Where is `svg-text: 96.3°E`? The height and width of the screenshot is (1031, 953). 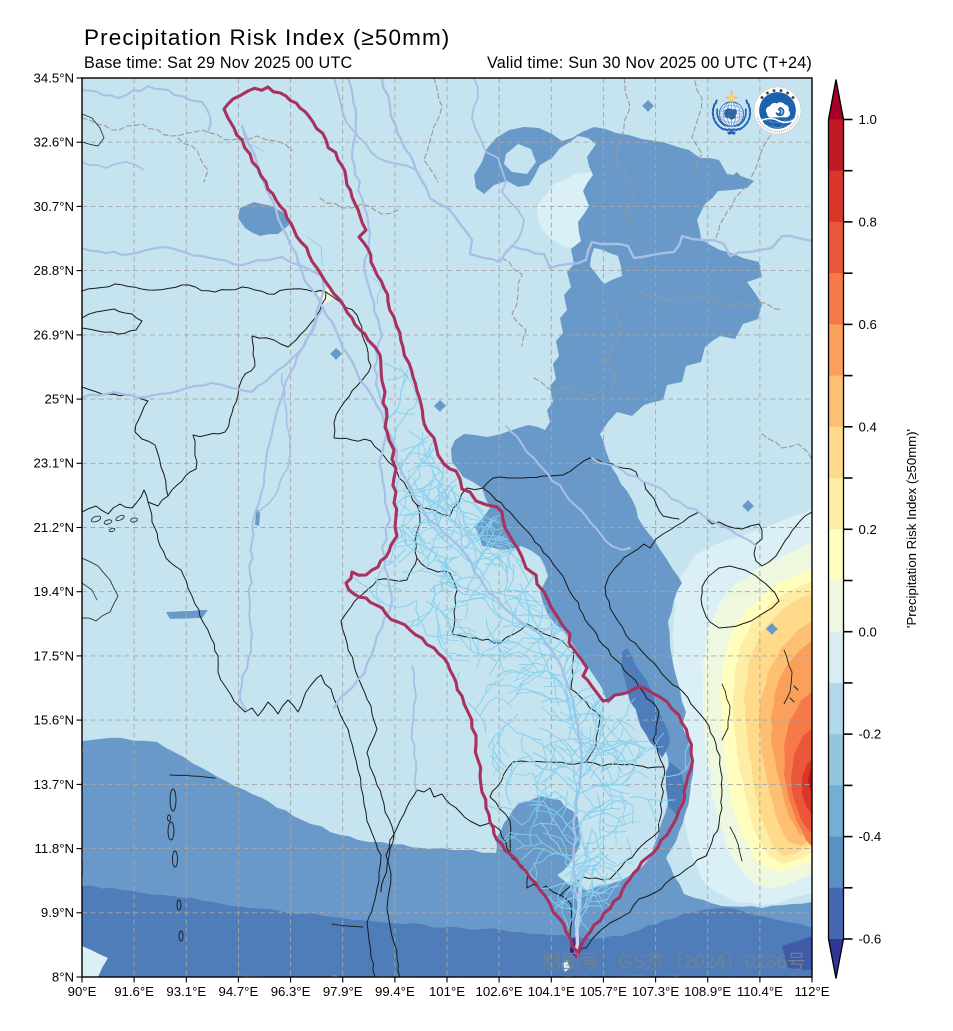
svg-text: 96.3°E is located at coordinates (291, 991).